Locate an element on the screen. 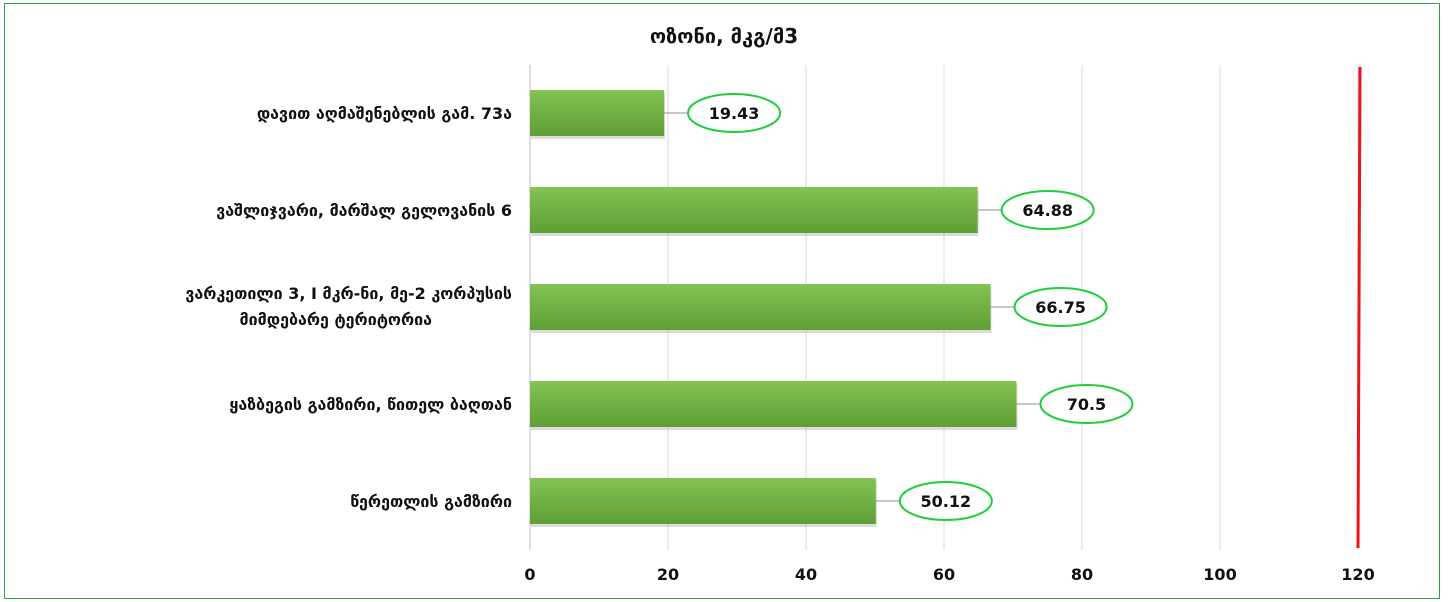 This screenshot has width=1448, height=602. x-tick-label: 40 is located at coordinates (806, 574).